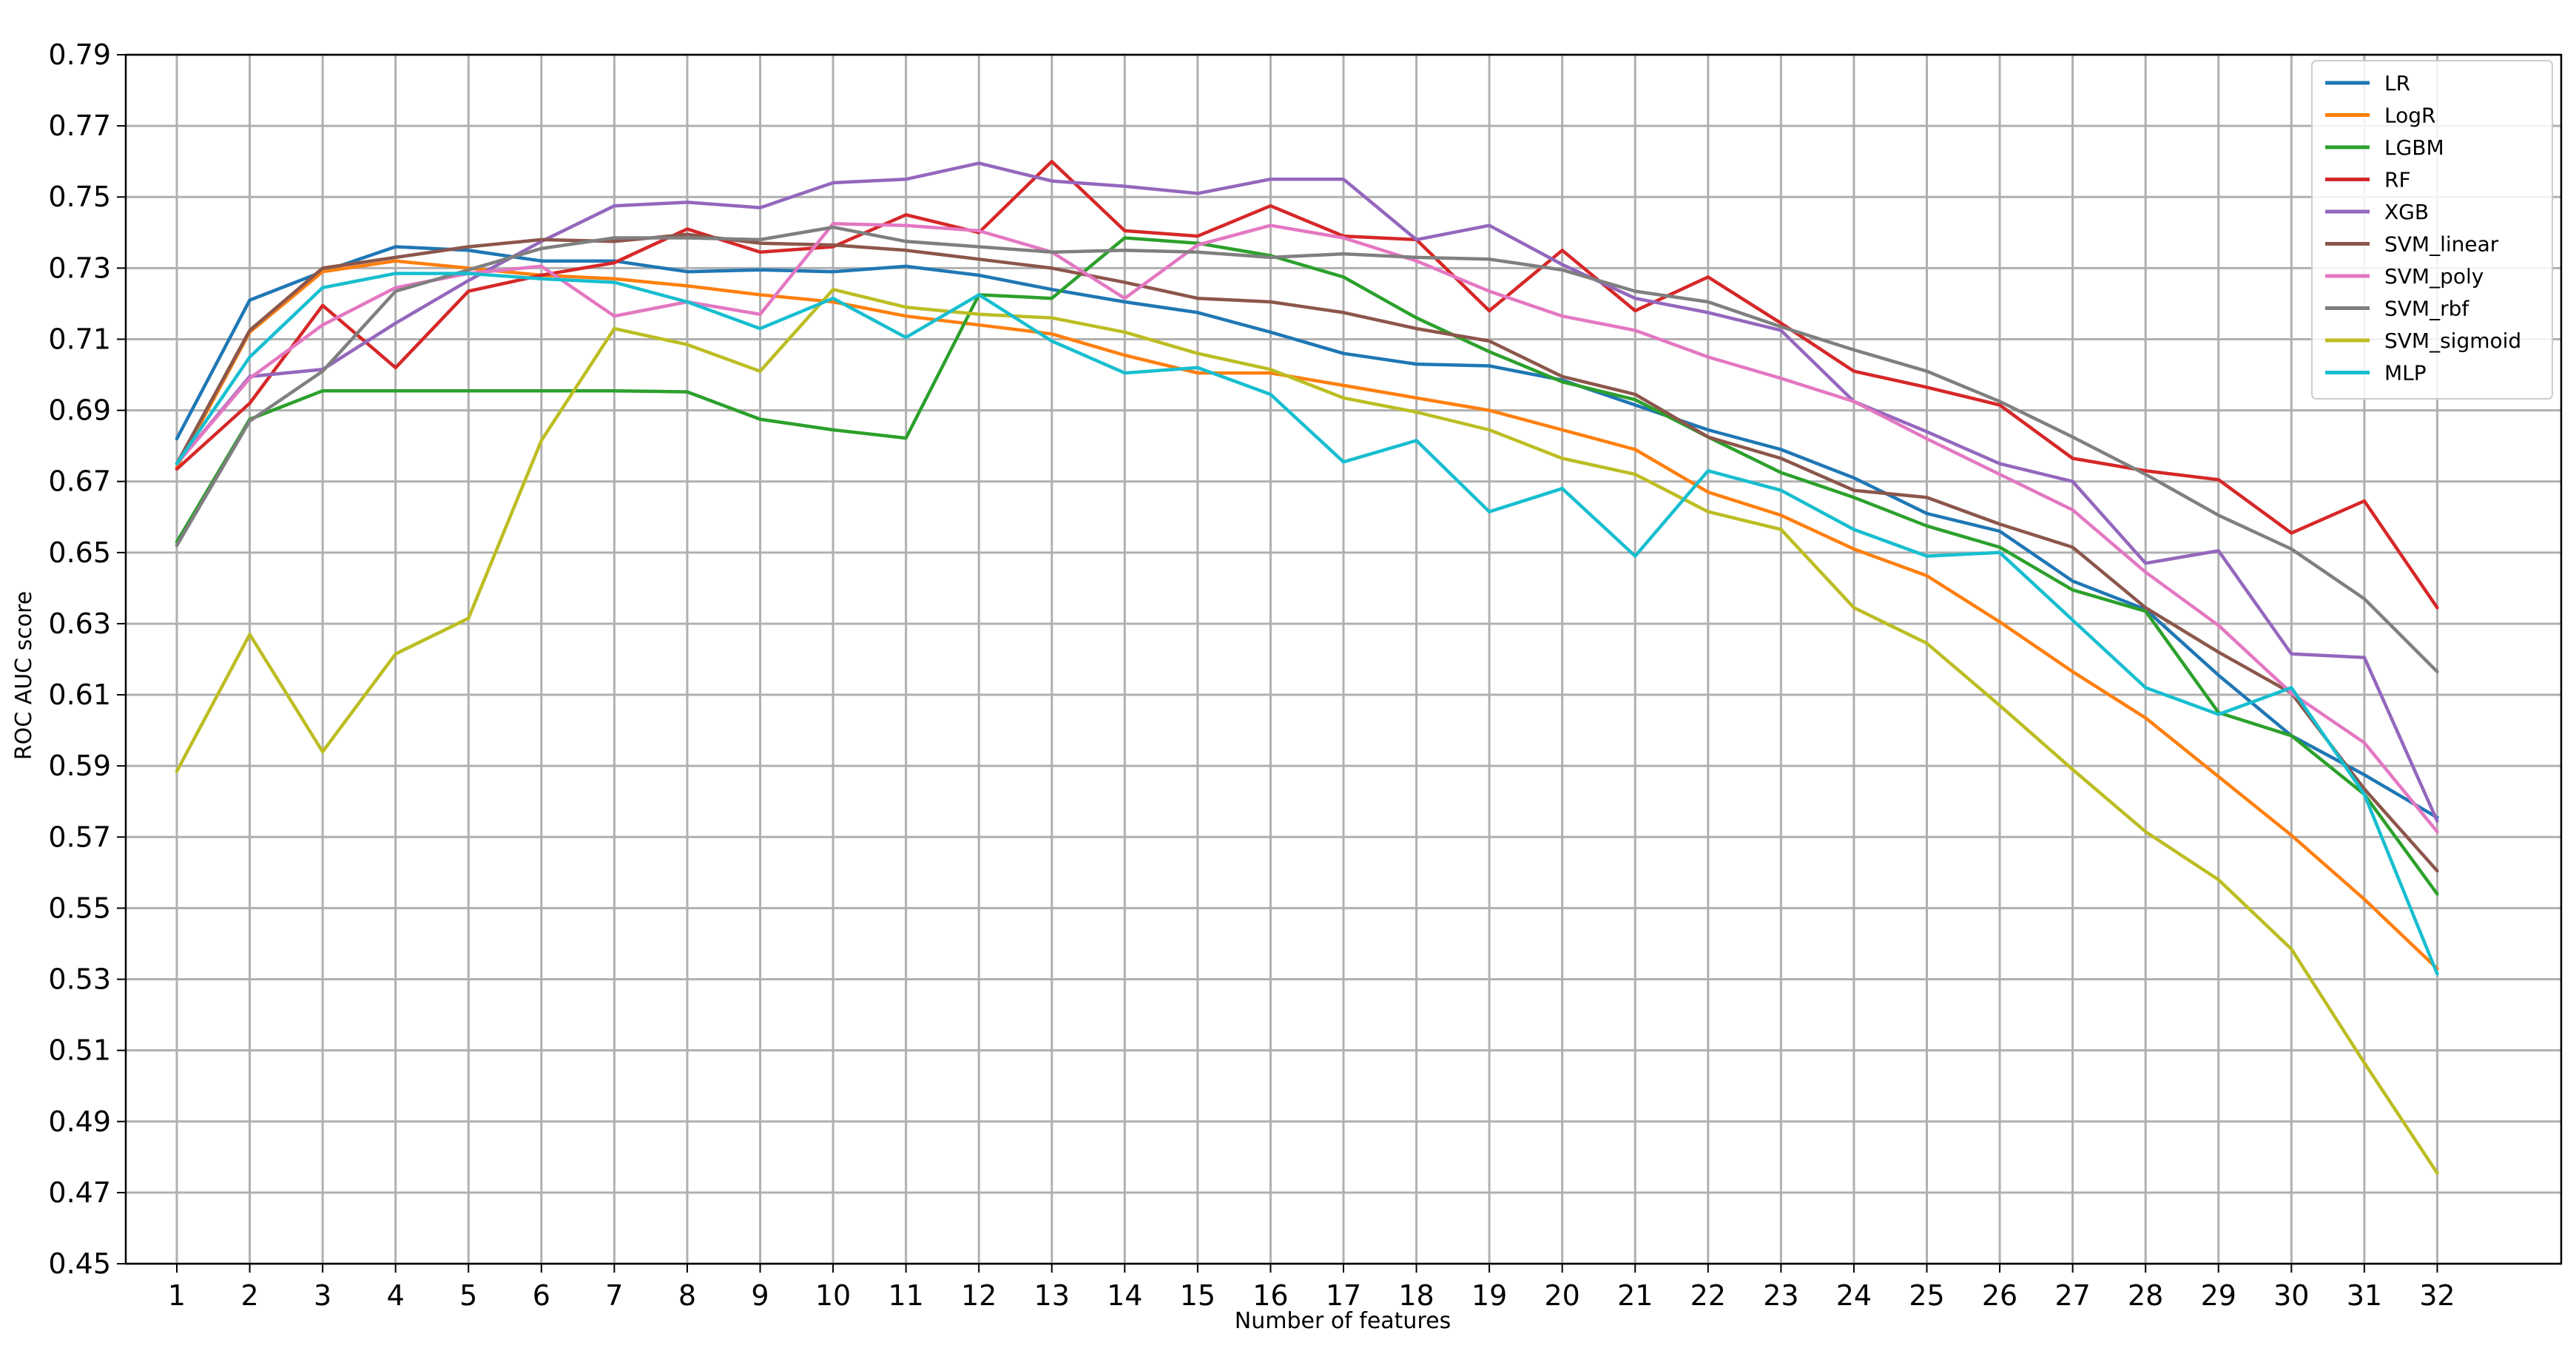 The image size is (2576, 1354). What do you see at coordinates (2441, 244) in the screenshot?
I see `legend-label-svm-linear: SVM_linear` at bounding box center [2441, 244].